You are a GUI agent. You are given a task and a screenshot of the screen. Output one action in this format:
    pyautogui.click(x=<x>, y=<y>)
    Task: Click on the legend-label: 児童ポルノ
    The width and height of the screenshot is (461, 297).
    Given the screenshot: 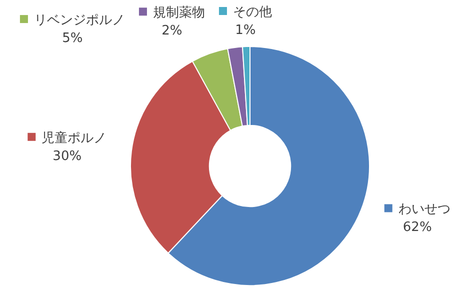 What is the action you would take?
    pyautogui.click(x=74, y=138)
    